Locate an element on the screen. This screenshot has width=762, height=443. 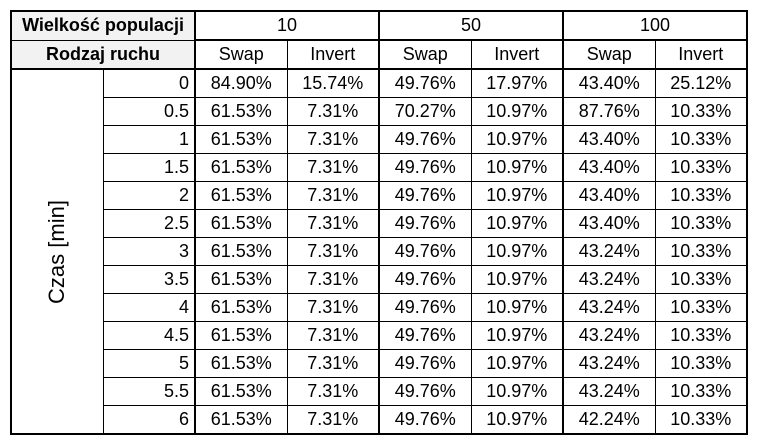
group-header-10: 10 is located at coordinates (287, 25).